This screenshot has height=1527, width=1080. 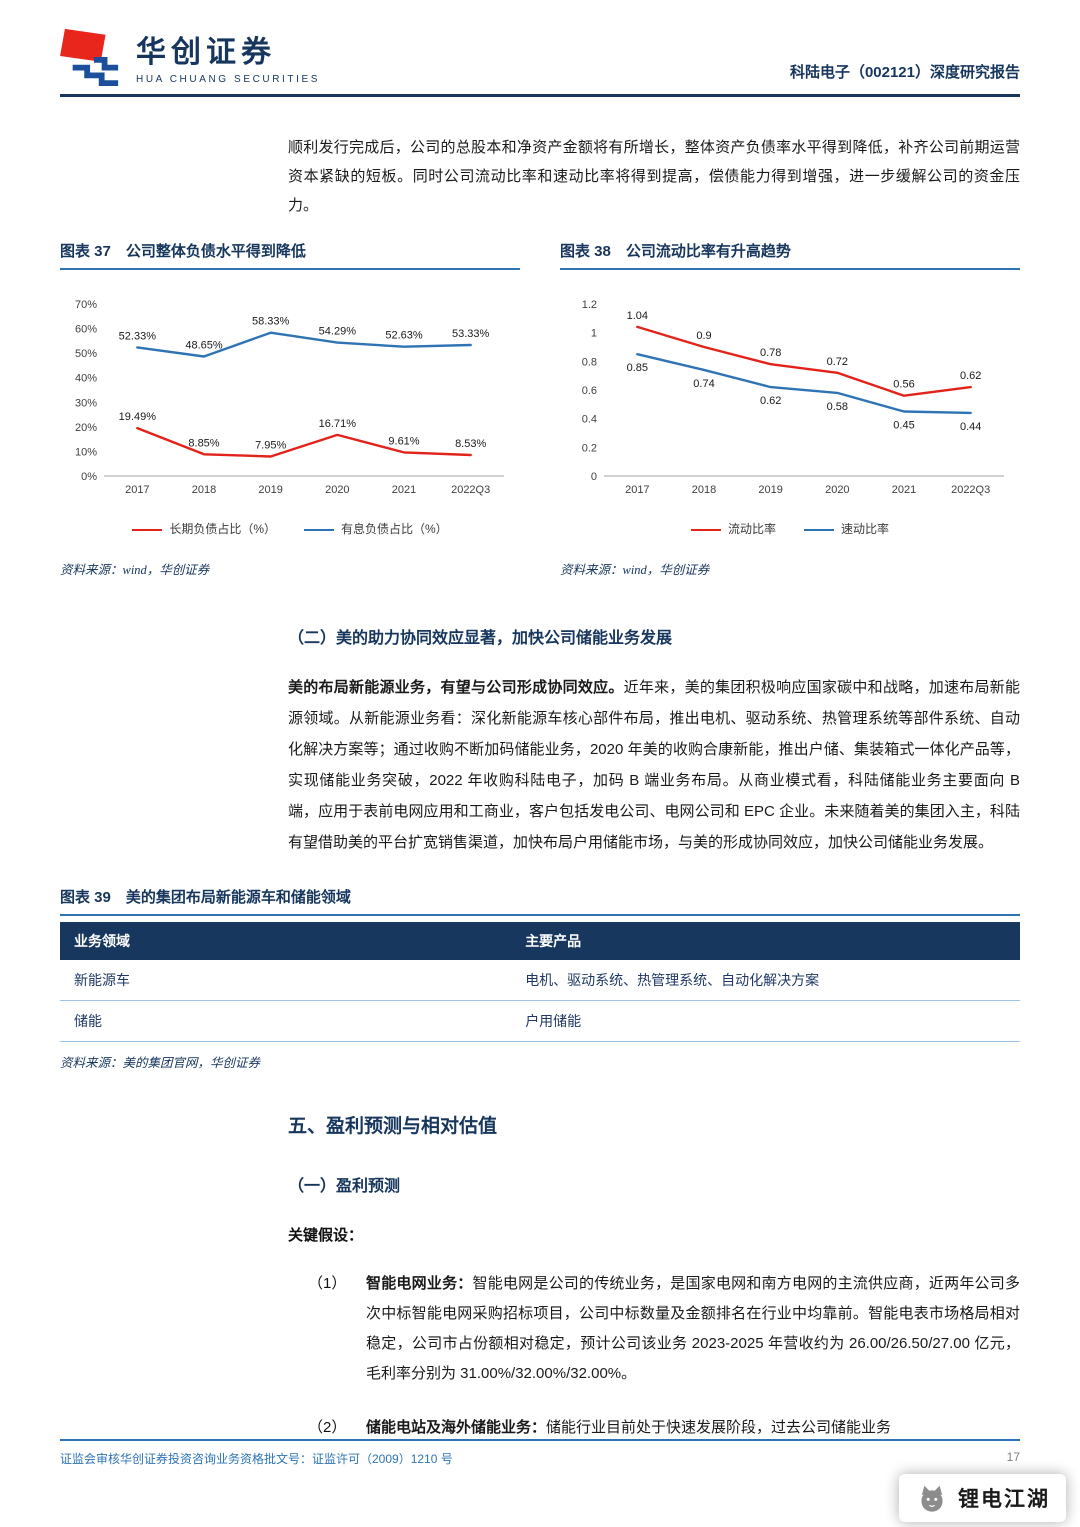 I want to click on svg-text: 0.58, so click(x=837, y=407).